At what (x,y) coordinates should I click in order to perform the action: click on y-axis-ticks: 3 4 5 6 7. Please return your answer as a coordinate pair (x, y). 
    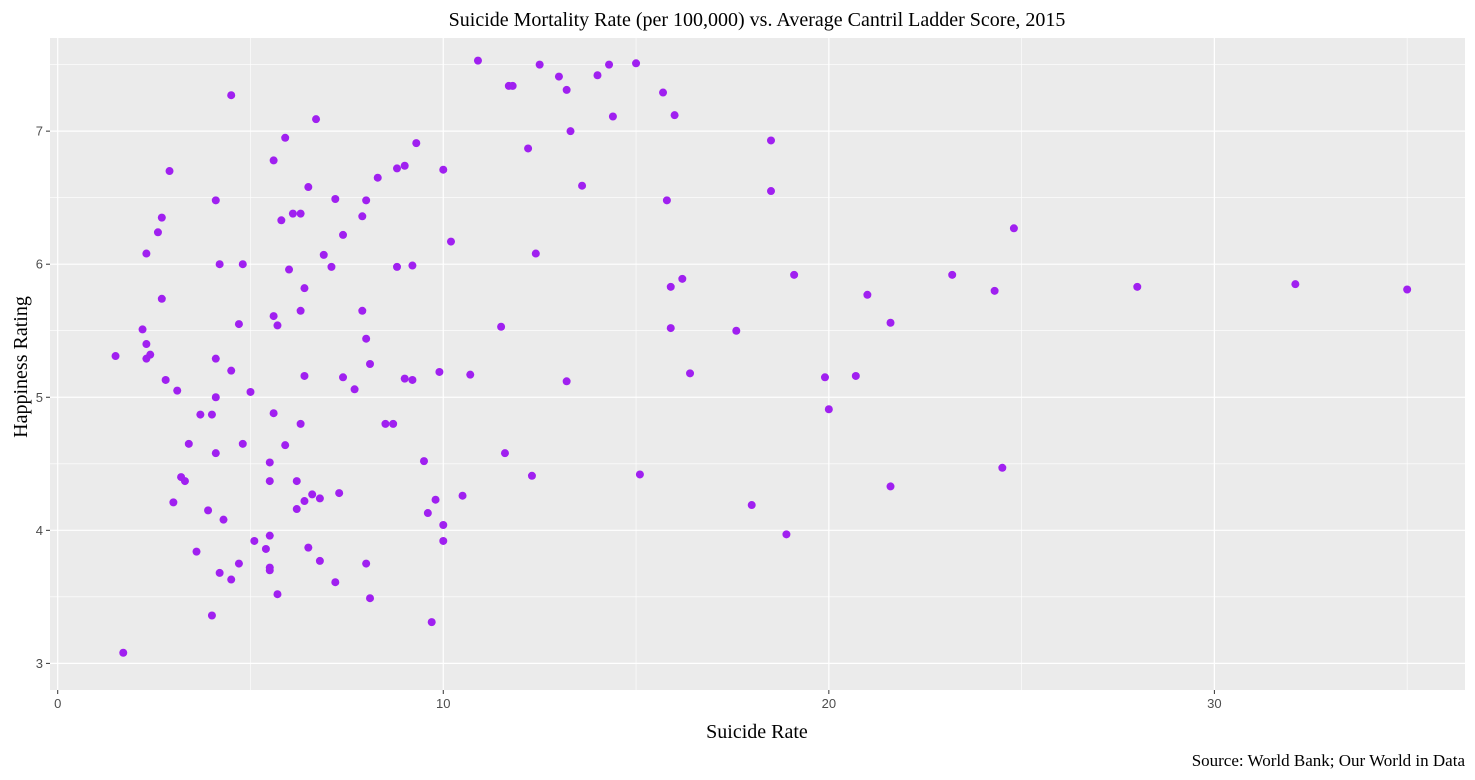
    Looking at the image, I should click on (43, 397).